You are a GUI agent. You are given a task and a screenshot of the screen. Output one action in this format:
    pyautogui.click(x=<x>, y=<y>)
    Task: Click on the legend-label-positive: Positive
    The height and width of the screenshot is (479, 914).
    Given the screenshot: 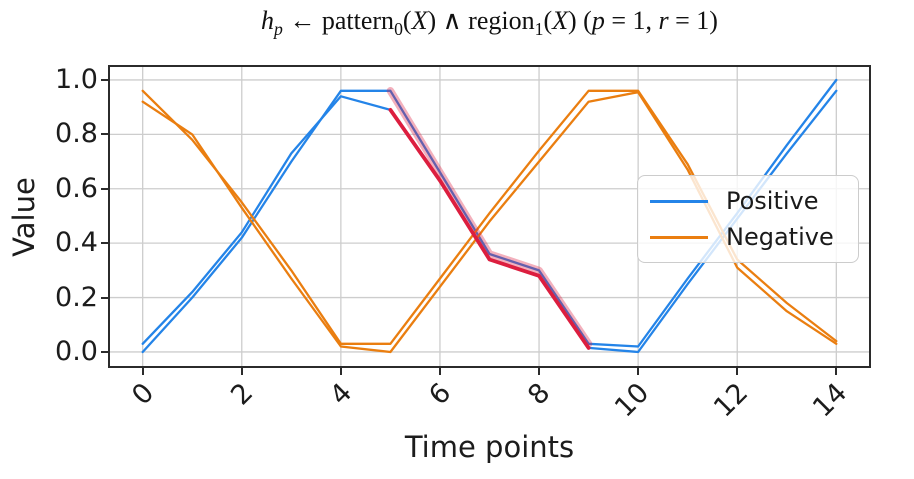 What is the action you would take?
    pyautogui.click(x=772, y=201)
    